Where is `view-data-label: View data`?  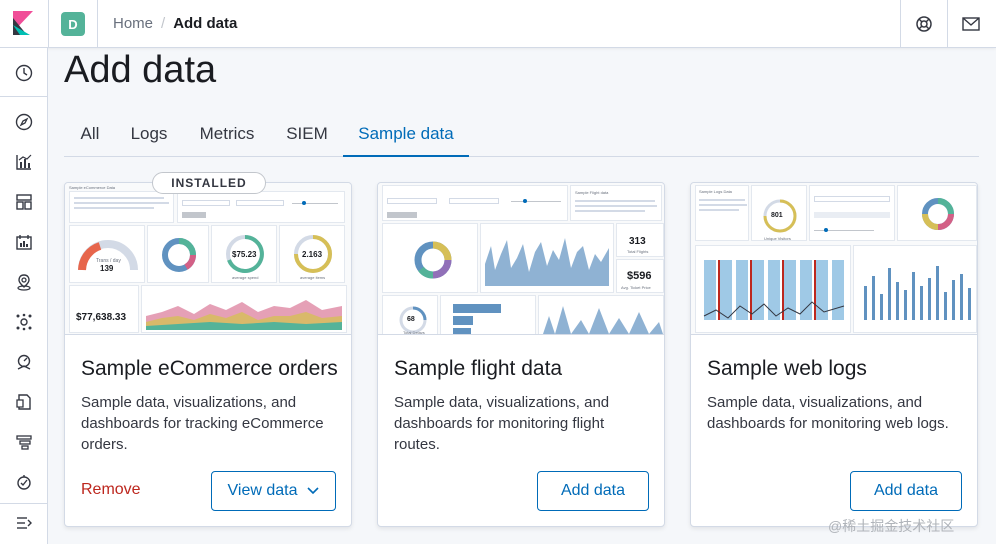
view-data-label: View data is located at coordinates (262, 490).